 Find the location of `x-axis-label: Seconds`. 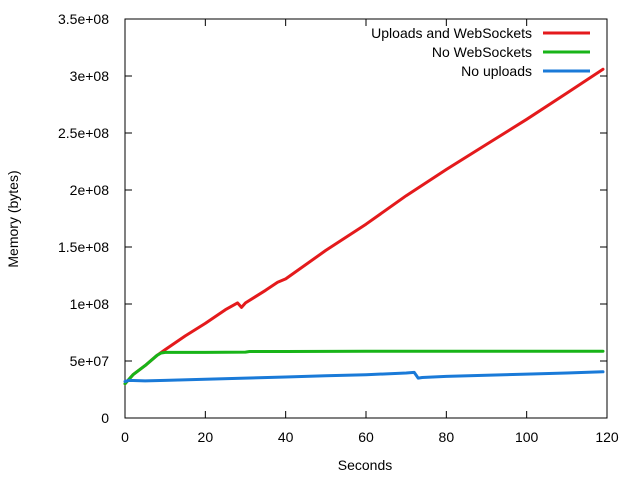

x-axis-label: Seconds is located at coordinates (365, 465).